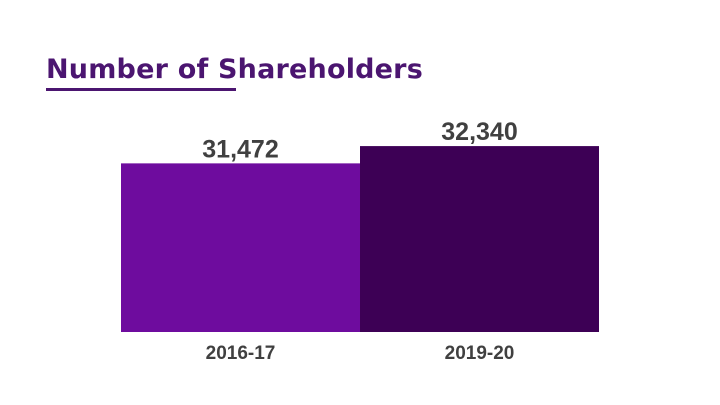 The image size is (720, 405). Describe the element at coordinates (241, 353) in the screenshot. I see `x-tick-label-2016-17: 2016-17` at that location.